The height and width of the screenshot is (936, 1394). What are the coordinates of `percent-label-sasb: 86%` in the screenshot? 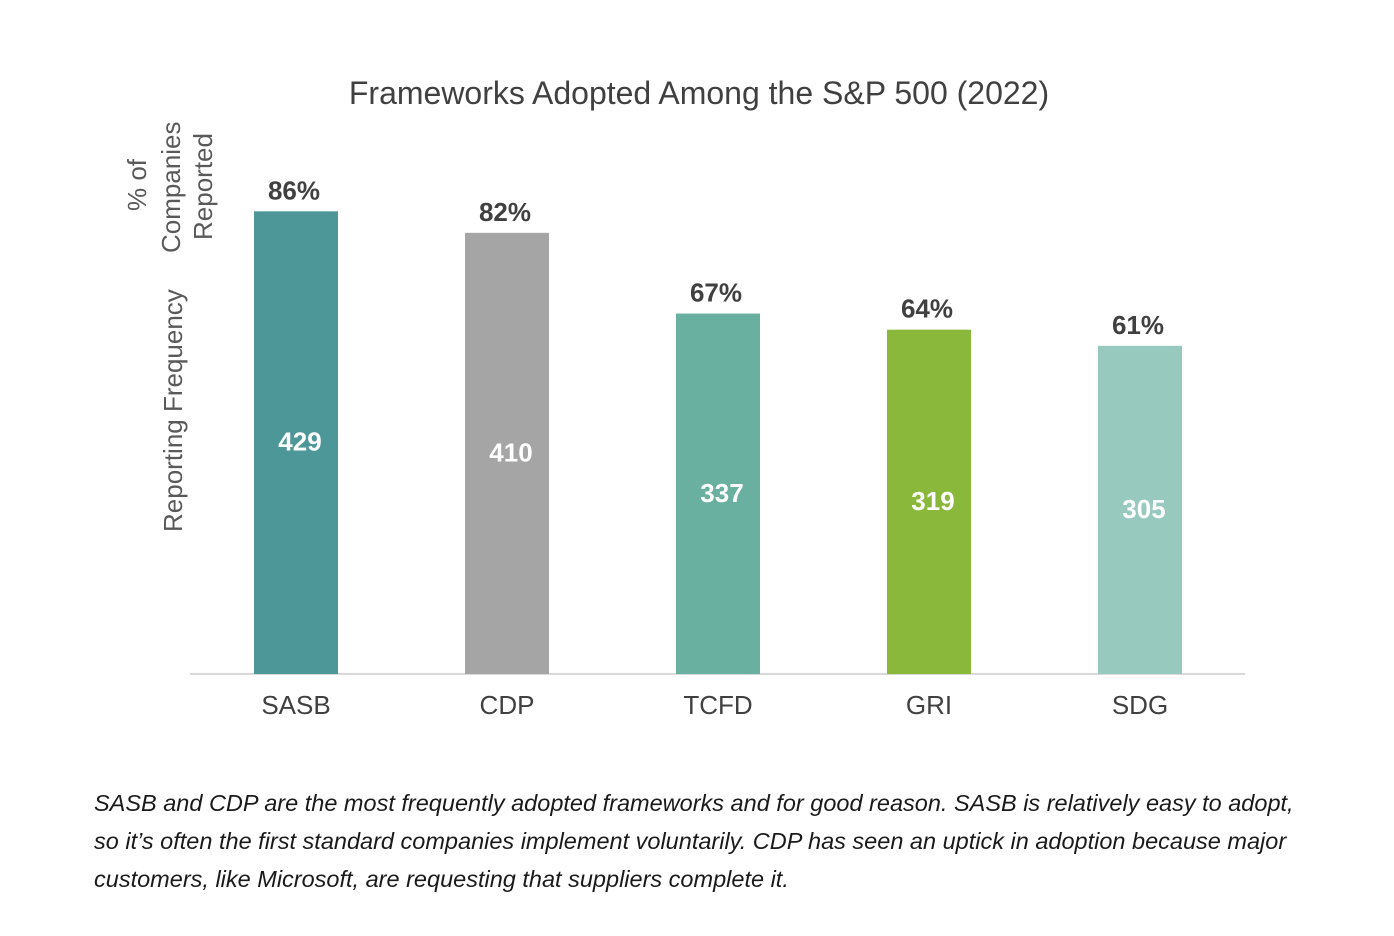 It's located at (294, 190).